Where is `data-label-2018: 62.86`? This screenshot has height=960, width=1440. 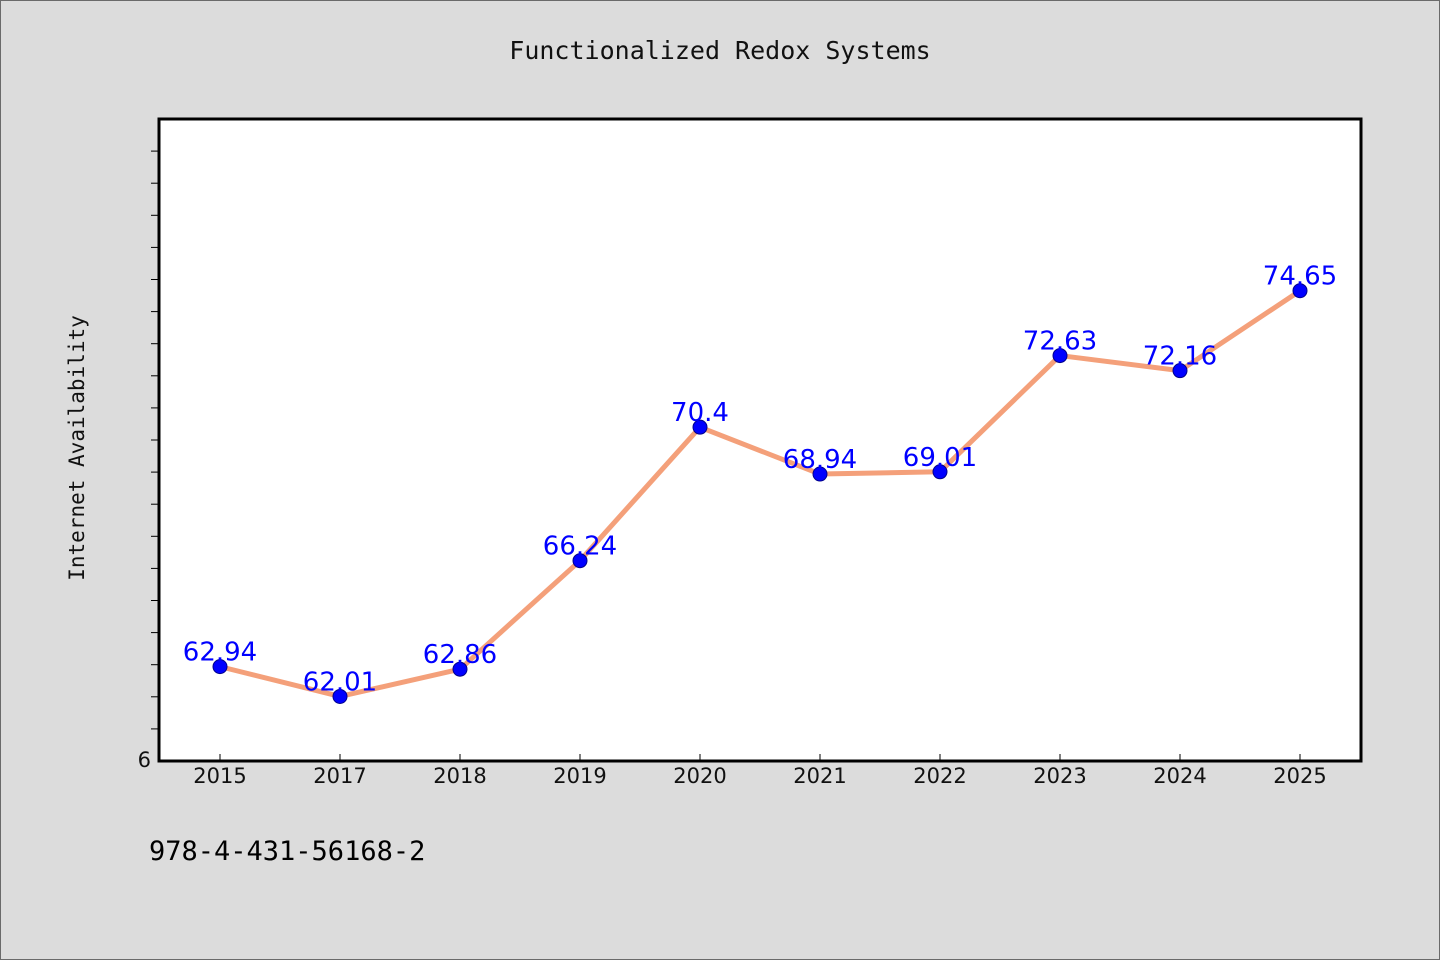 data-label-2018: 62.86 is located at coordinates (460, 655).